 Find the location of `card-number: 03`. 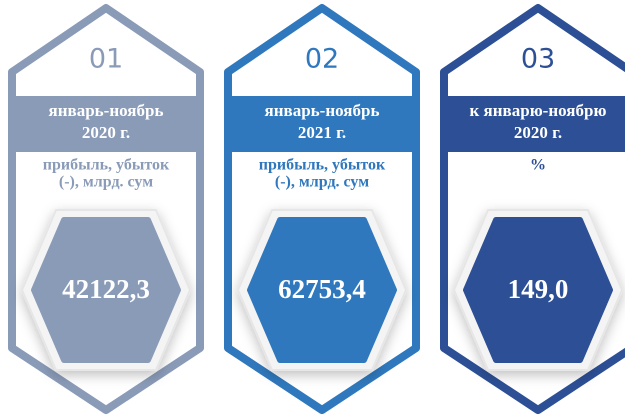

card-number: 03 is located at coordinates (538, 59).